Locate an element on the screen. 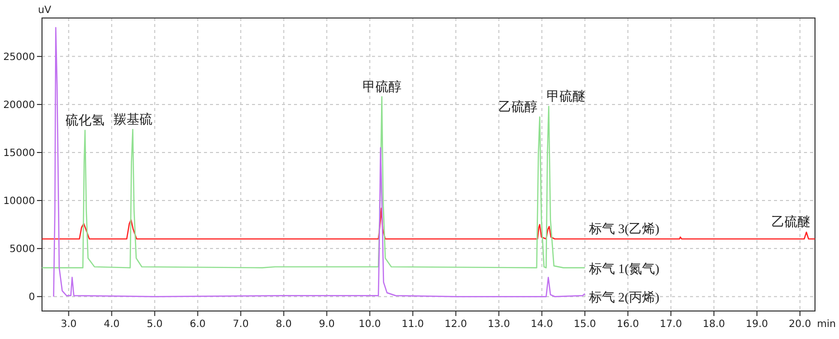 The height and width of the screenshot is (339, 839). y-tick-label: 5000 is located at coordinates (22, 250).